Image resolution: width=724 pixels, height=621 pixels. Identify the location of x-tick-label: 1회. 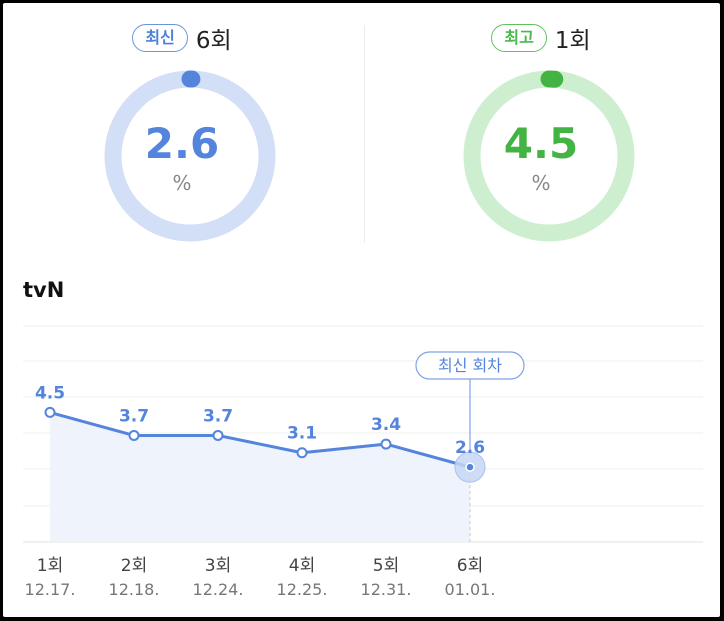
(50, 566).